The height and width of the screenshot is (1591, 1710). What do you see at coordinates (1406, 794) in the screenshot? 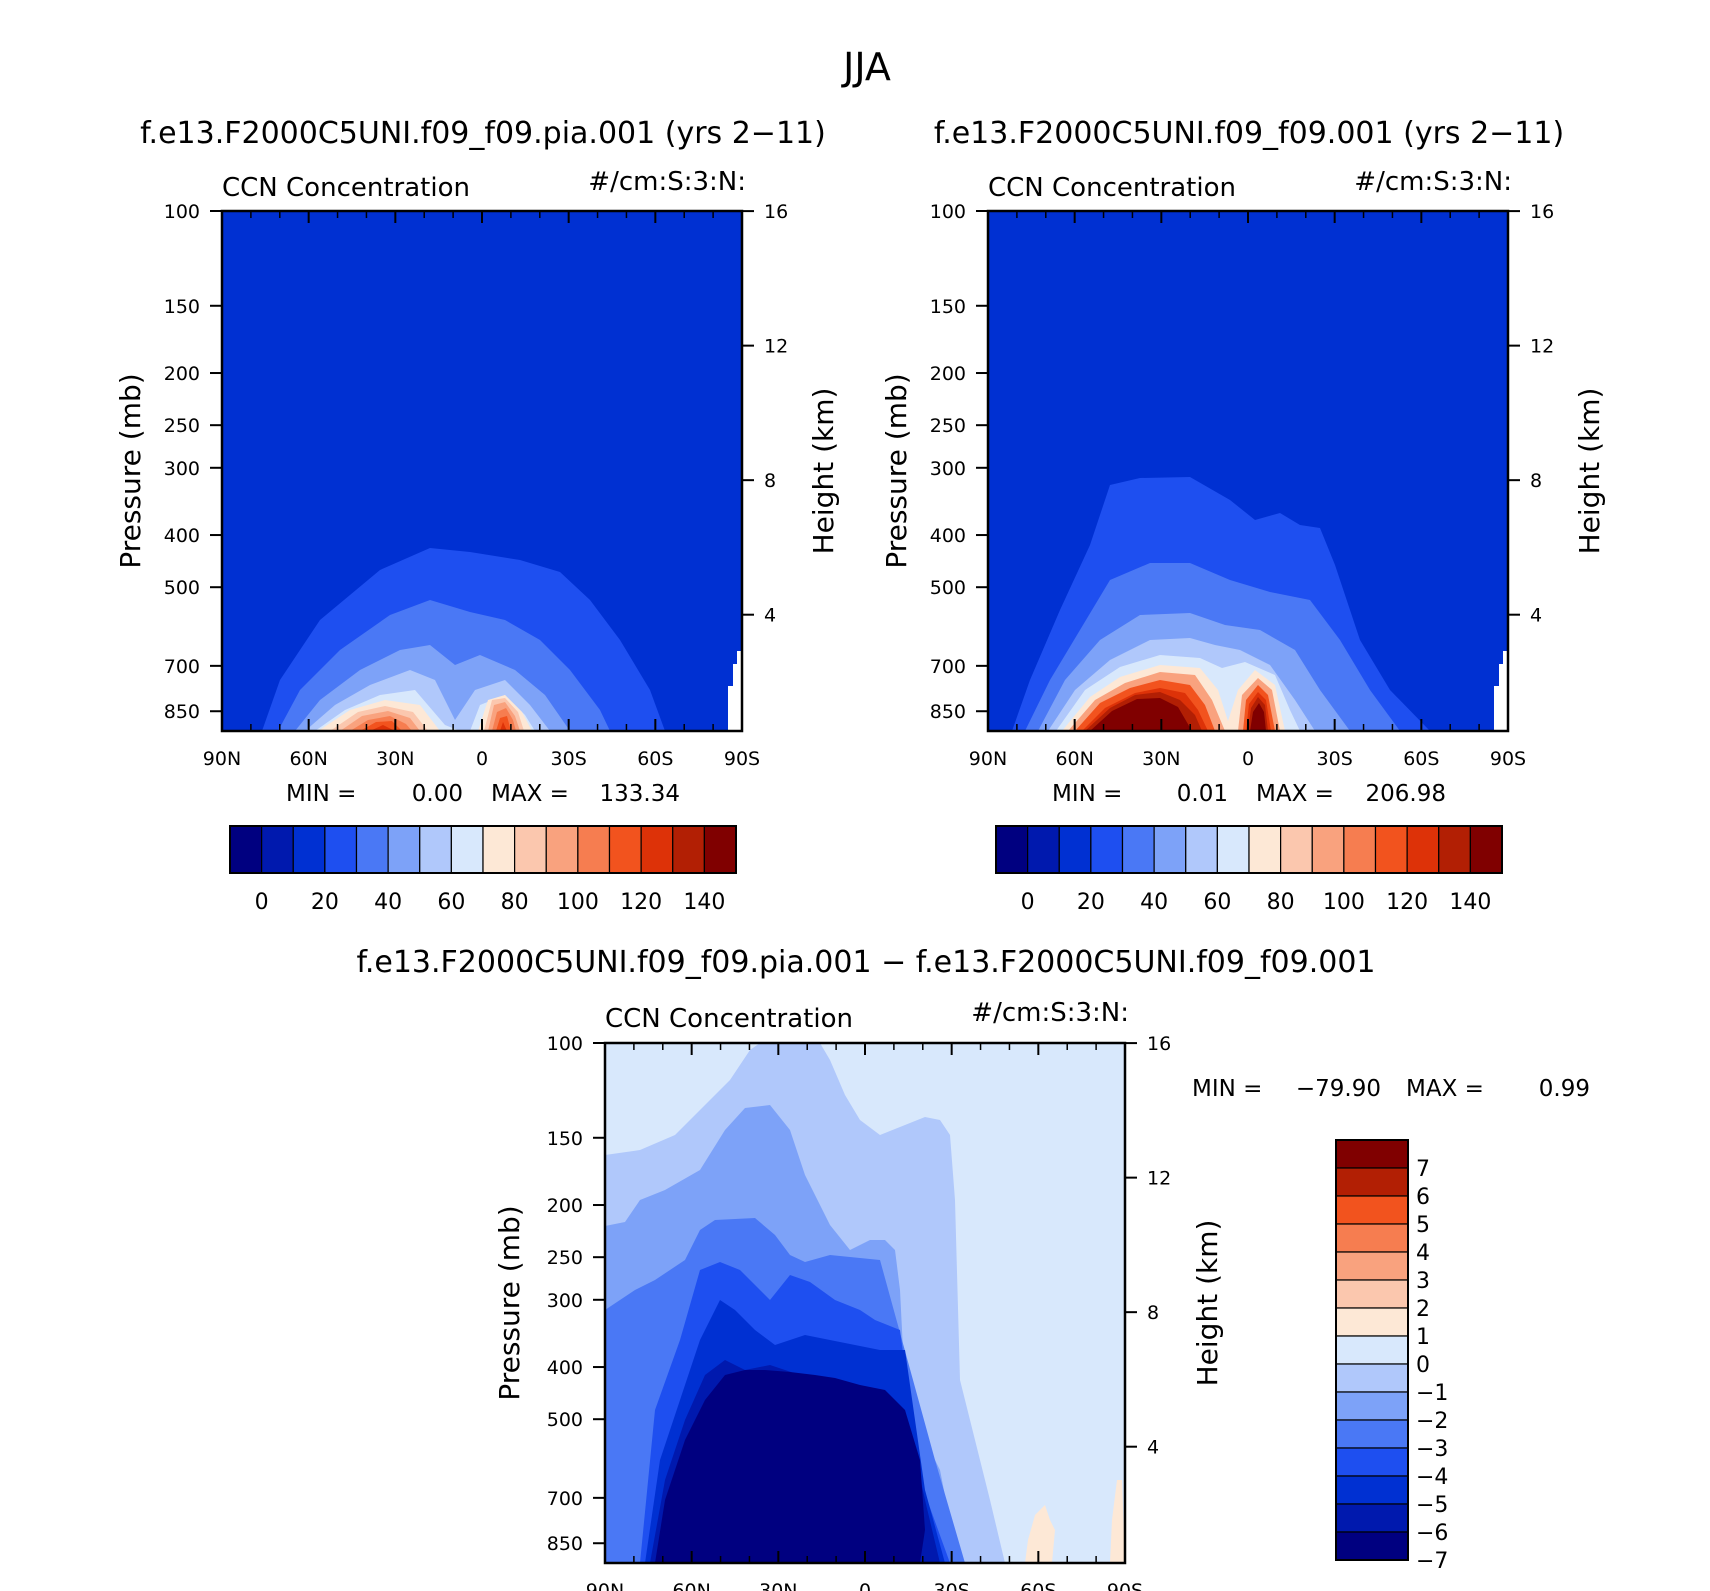
I see `panel-control-max-value: 206.98` at bounding box center [1406, 794].